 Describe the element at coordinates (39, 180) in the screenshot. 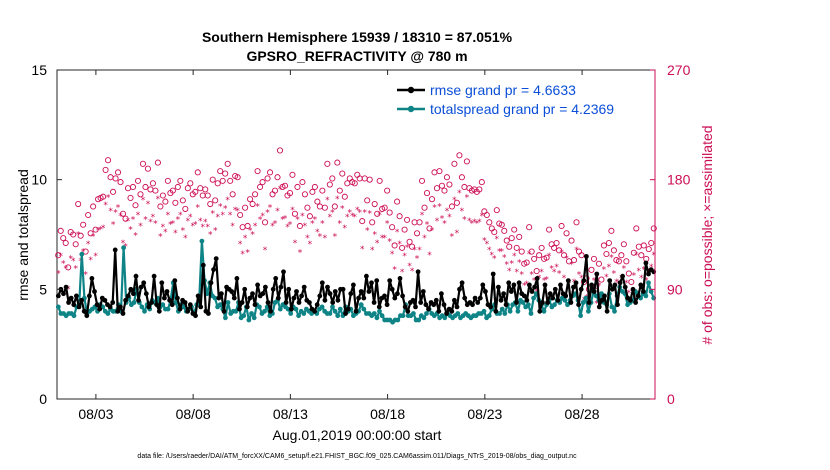

I see `y-left-tick-label: 10` at that location.